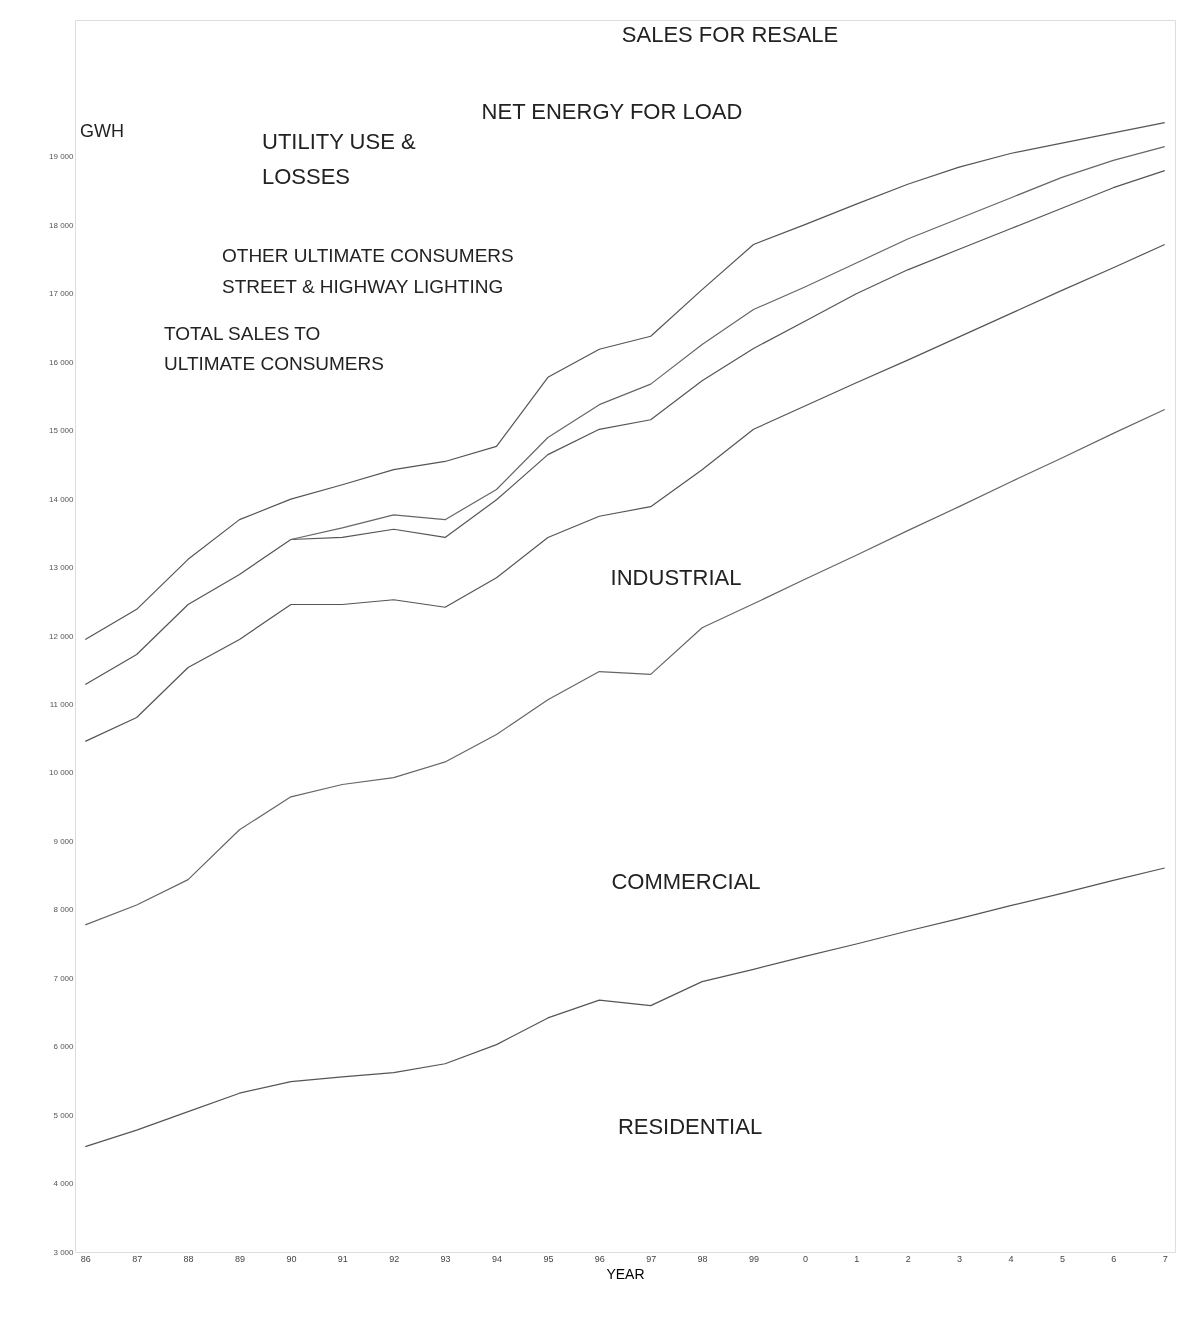 This screenshot has height=1321, width=1181. What do you see at coordinates (363, 286) in the screenshot?
I see `annotation: STREET & HIGHWAY LIGHTING` at bounding box center [363, 286].